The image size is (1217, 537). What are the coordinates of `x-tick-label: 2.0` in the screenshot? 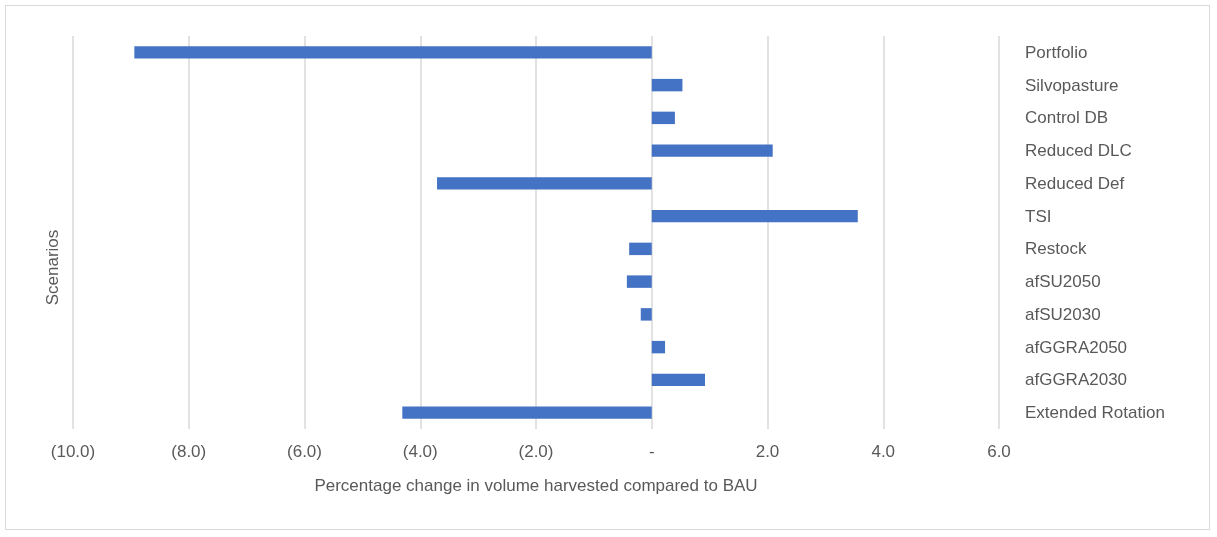 It's located at (767, 451).